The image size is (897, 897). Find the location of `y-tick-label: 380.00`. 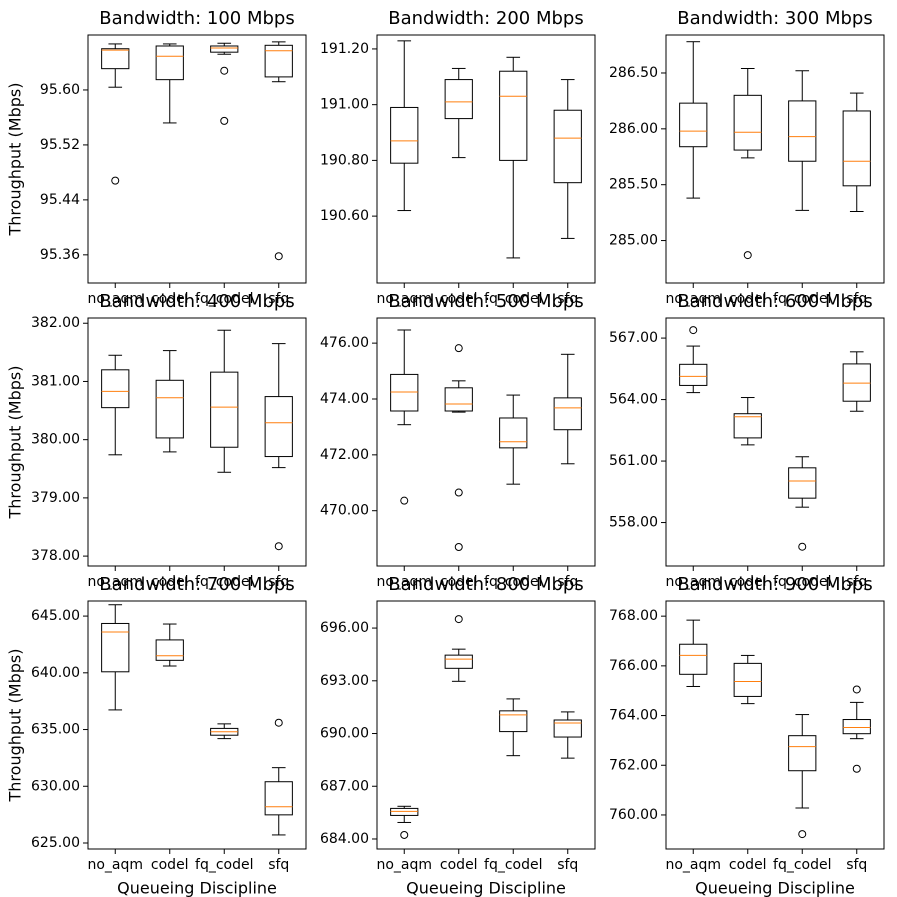

y-tick-label: 380.00 is located at coordinates (55, 440).